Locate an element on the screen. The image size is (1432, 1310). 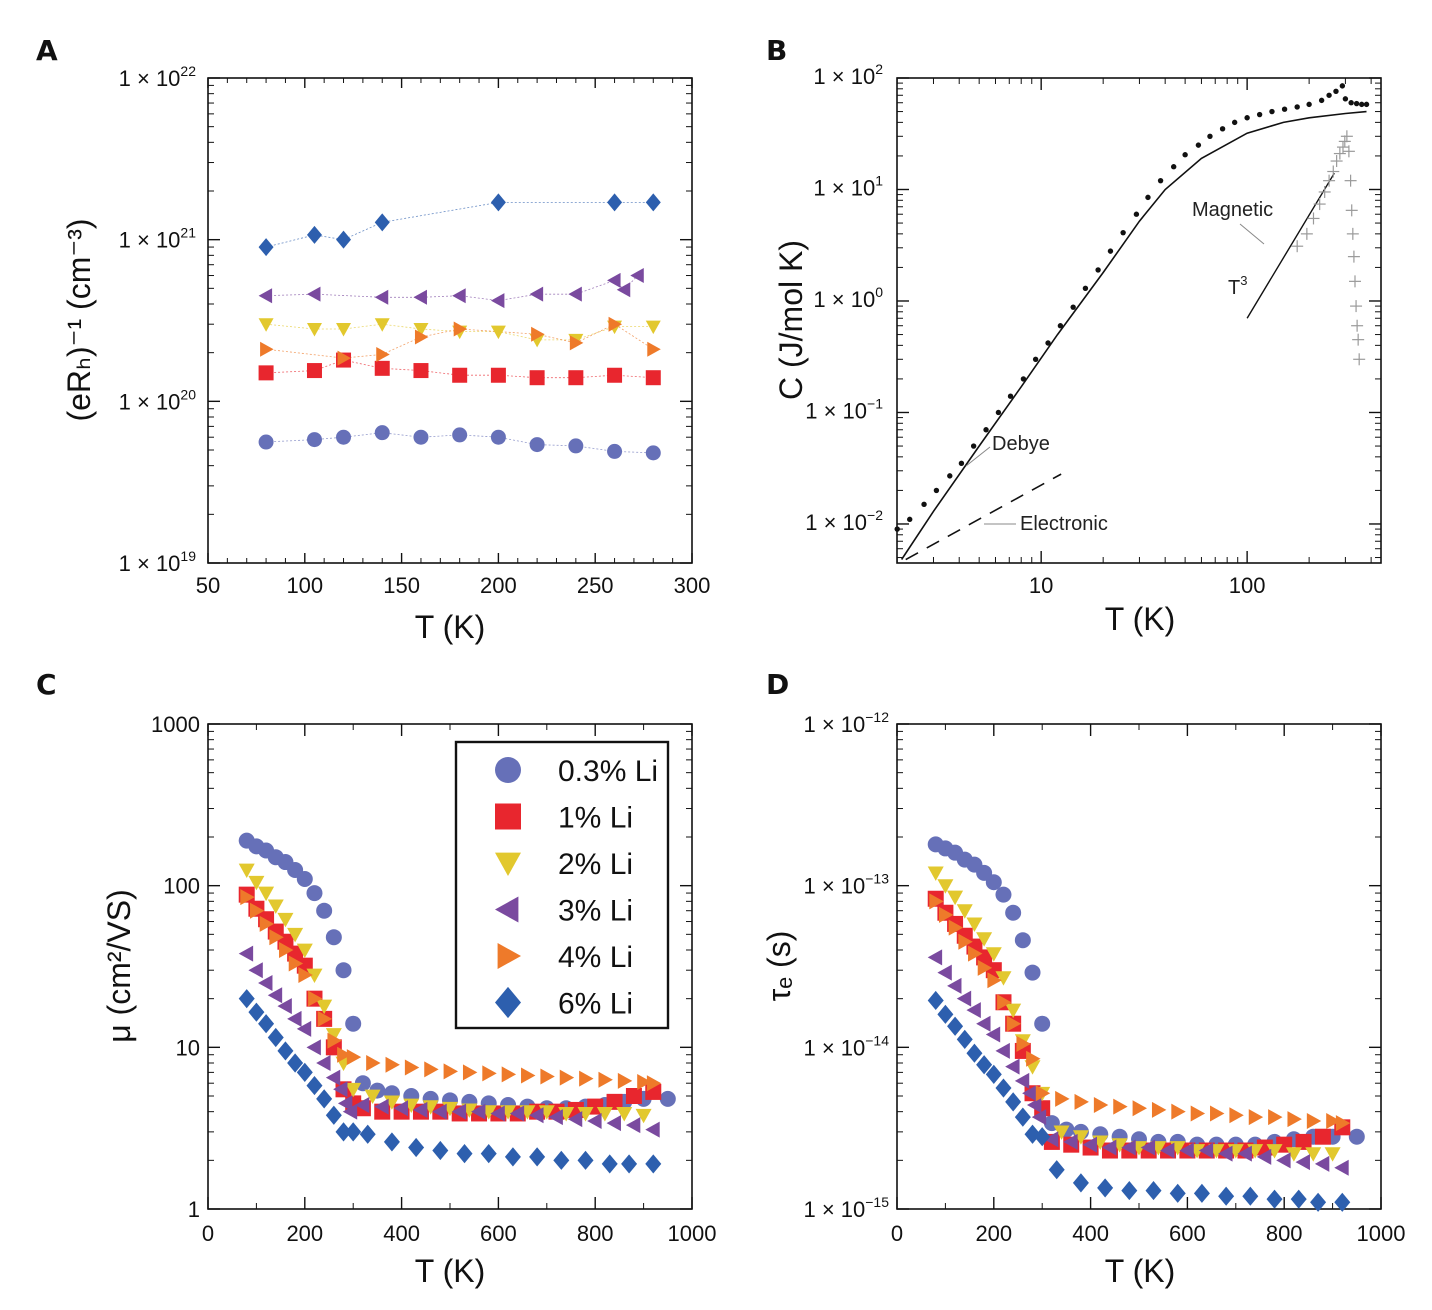
y-tick-label: 1 × 10²⁰ is located at coordinates (158, 400).